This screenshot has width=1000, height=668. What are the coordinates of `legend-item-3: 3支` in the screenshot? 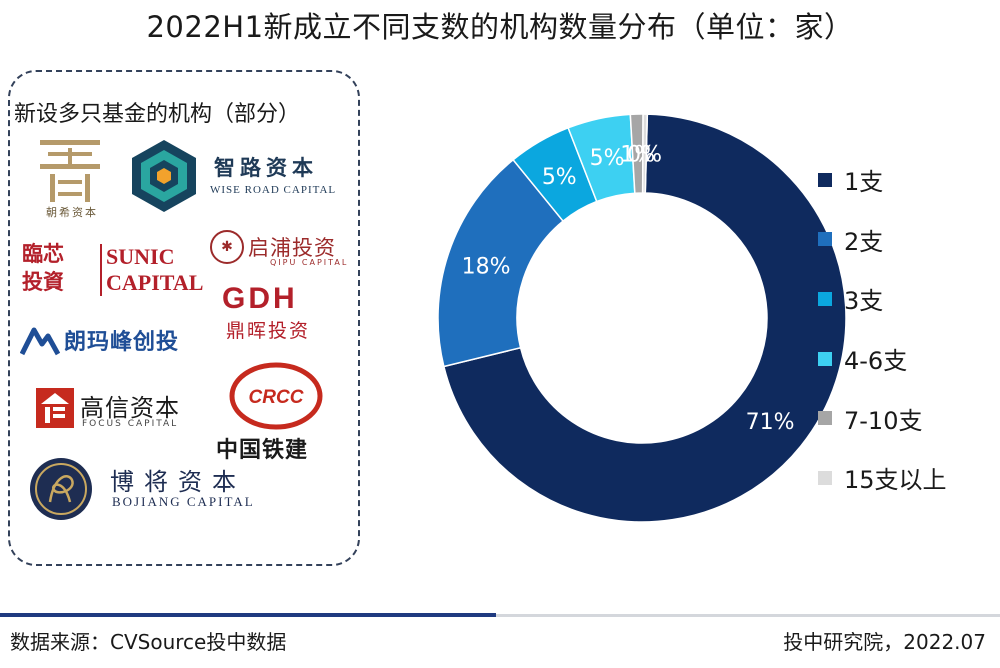 It's located at (882, 299).